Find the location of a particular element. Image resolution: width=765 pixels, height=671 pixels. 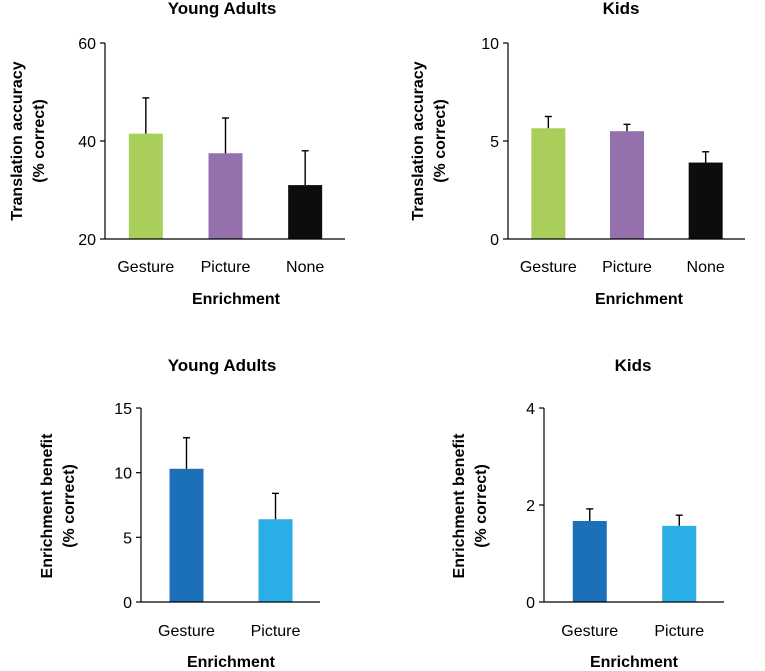

y-tick-label: 4 is located at coordinates (530, 409).